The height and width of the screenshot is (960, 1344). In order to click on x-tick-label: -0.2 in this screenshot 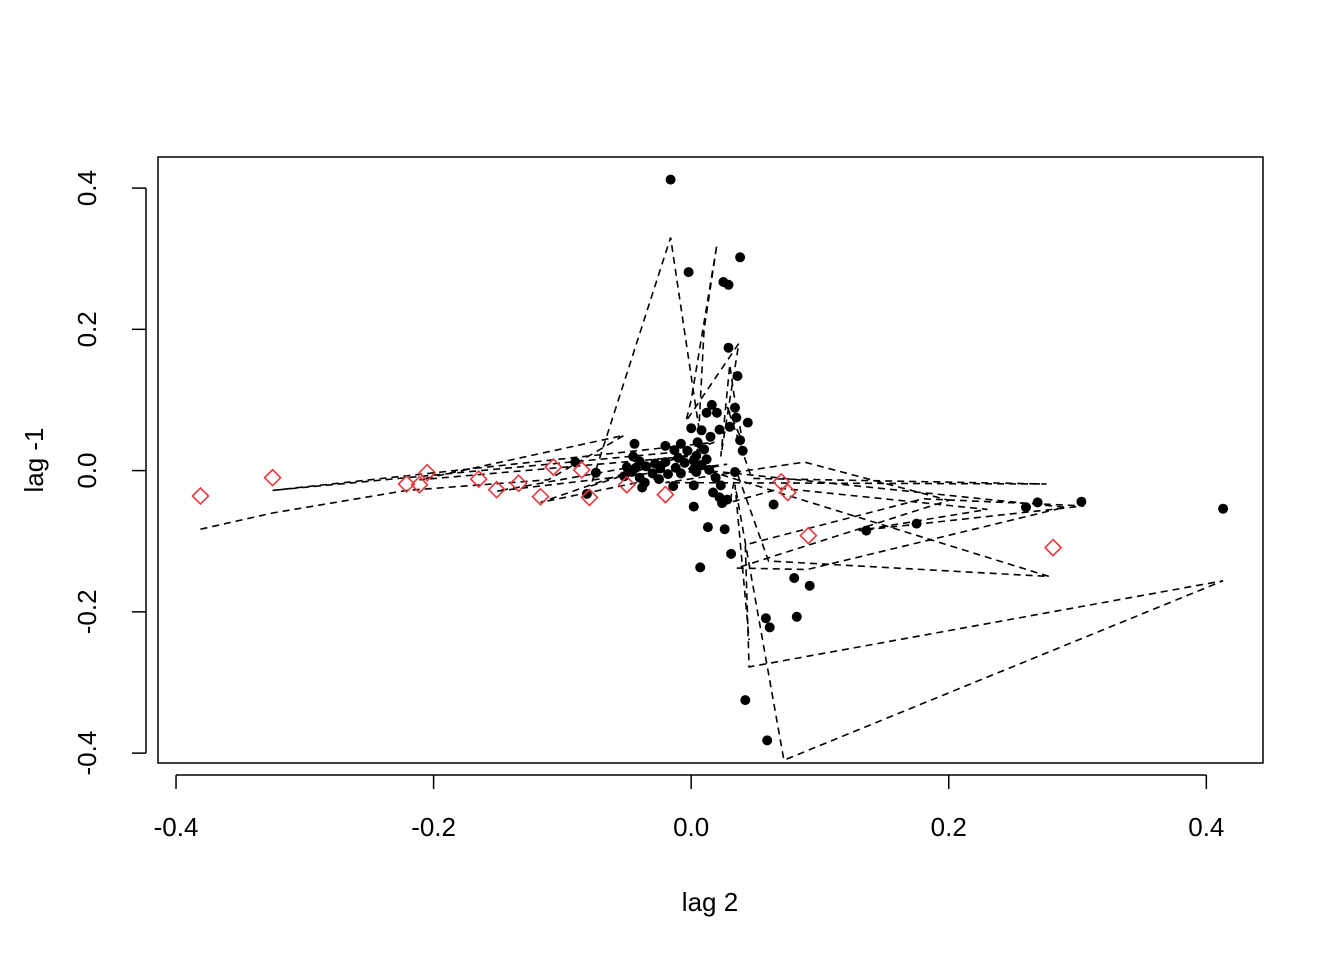, I will do `click(433, 827)`.